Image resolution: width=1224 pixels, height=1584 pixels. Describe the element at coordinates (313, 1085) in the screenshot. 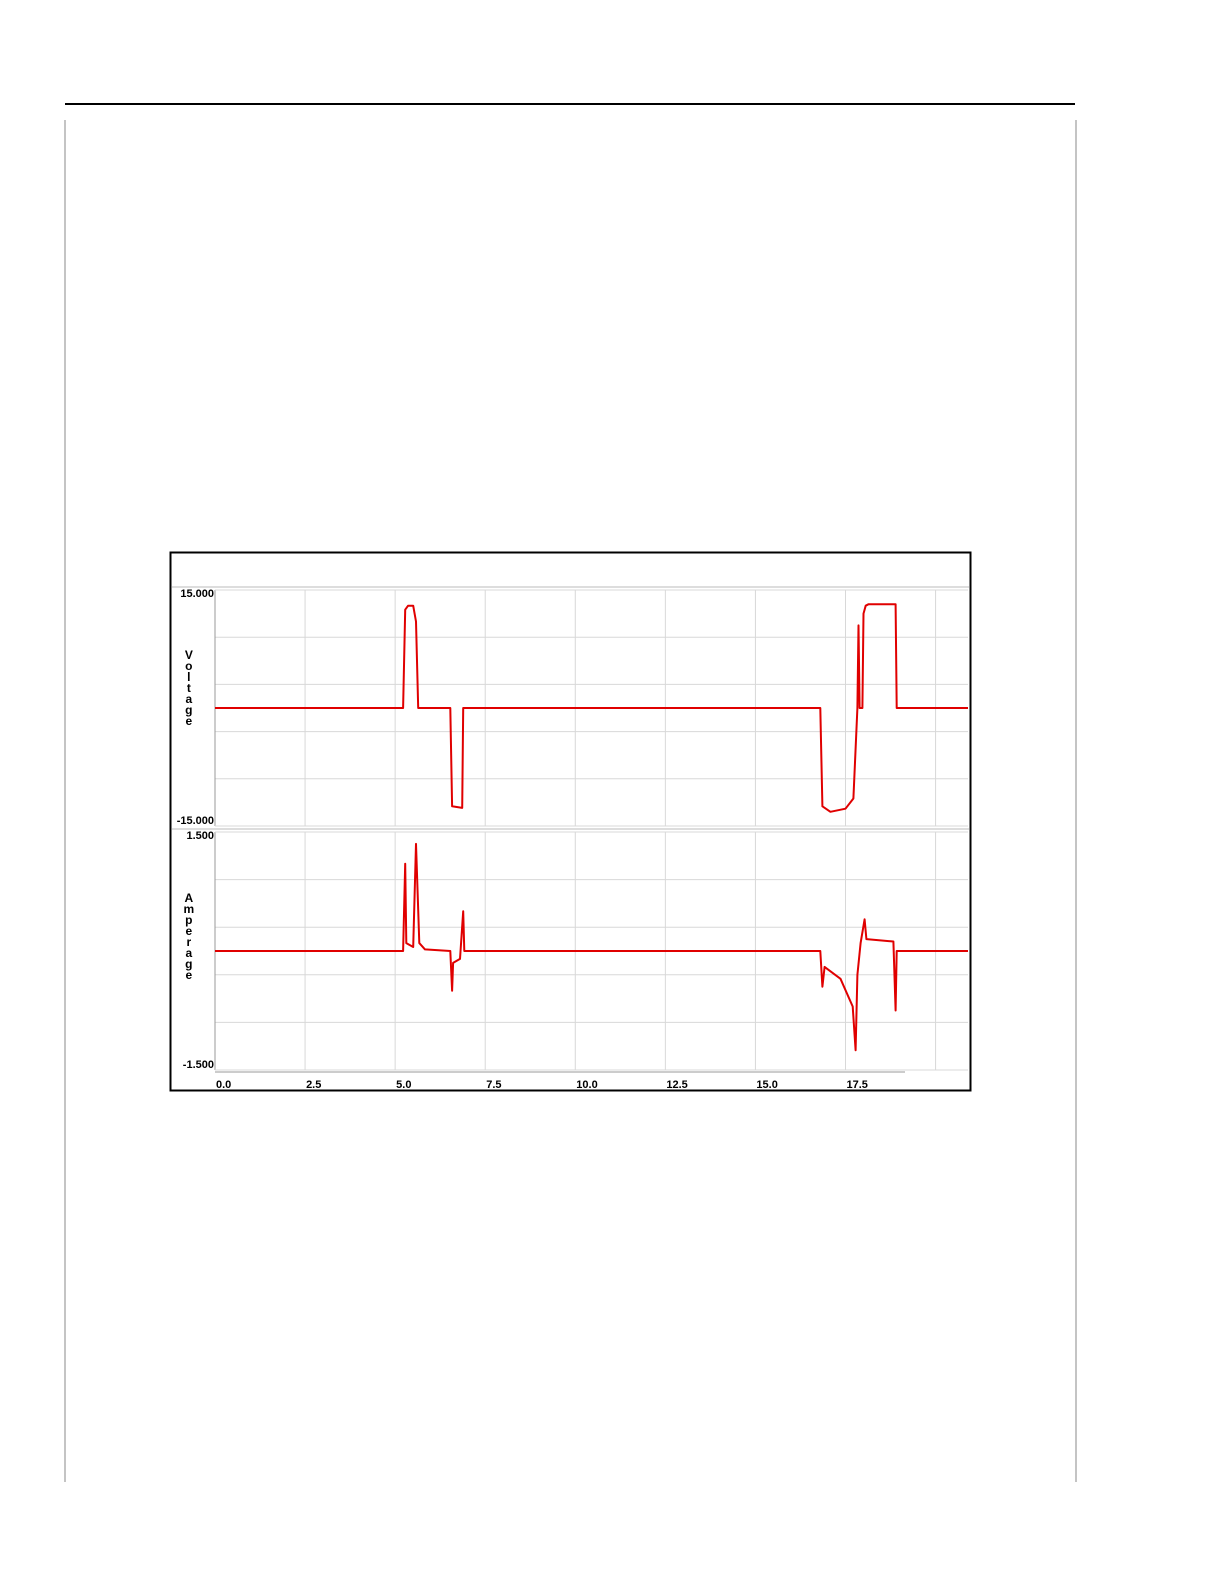

I see `x-tick-label: 2.5` at that location.